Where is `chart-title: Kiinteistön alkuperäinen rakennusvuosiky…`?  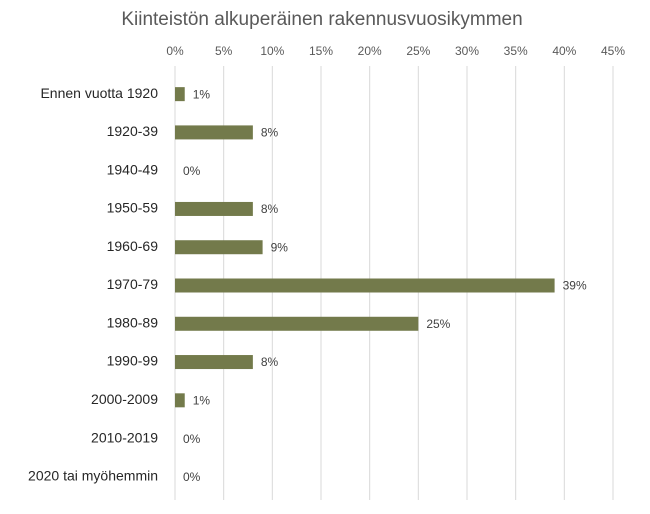 chart-title: Kiinteistön alkuperäinen rakennusvuosiky… is located at coordinates (321, 19).